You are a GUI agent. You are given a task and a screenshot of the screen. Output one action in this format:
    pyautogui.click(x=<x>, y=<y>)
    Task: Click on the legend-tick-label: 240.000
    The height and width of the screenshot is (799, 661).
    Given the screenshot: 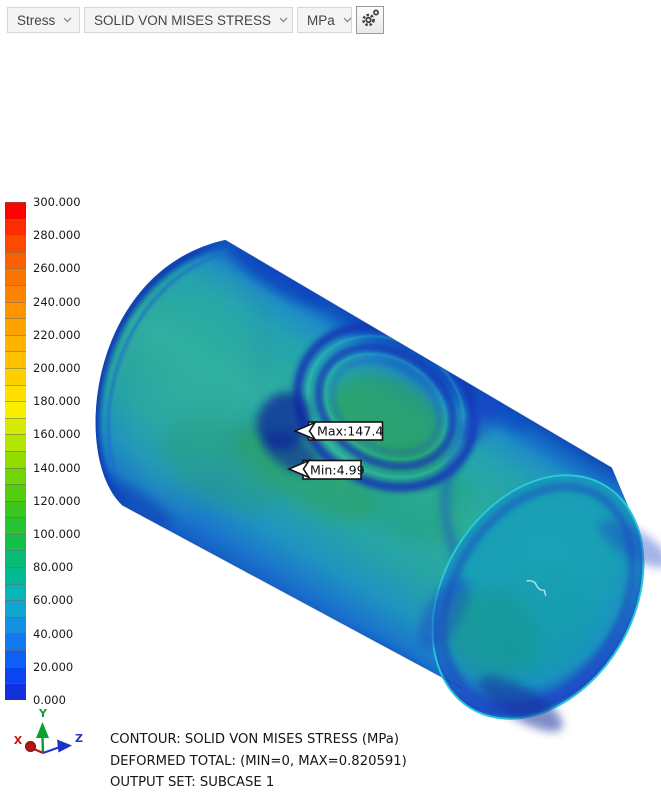 What is the action you would take?
    pyautogui.click(x=57, y=301)
    